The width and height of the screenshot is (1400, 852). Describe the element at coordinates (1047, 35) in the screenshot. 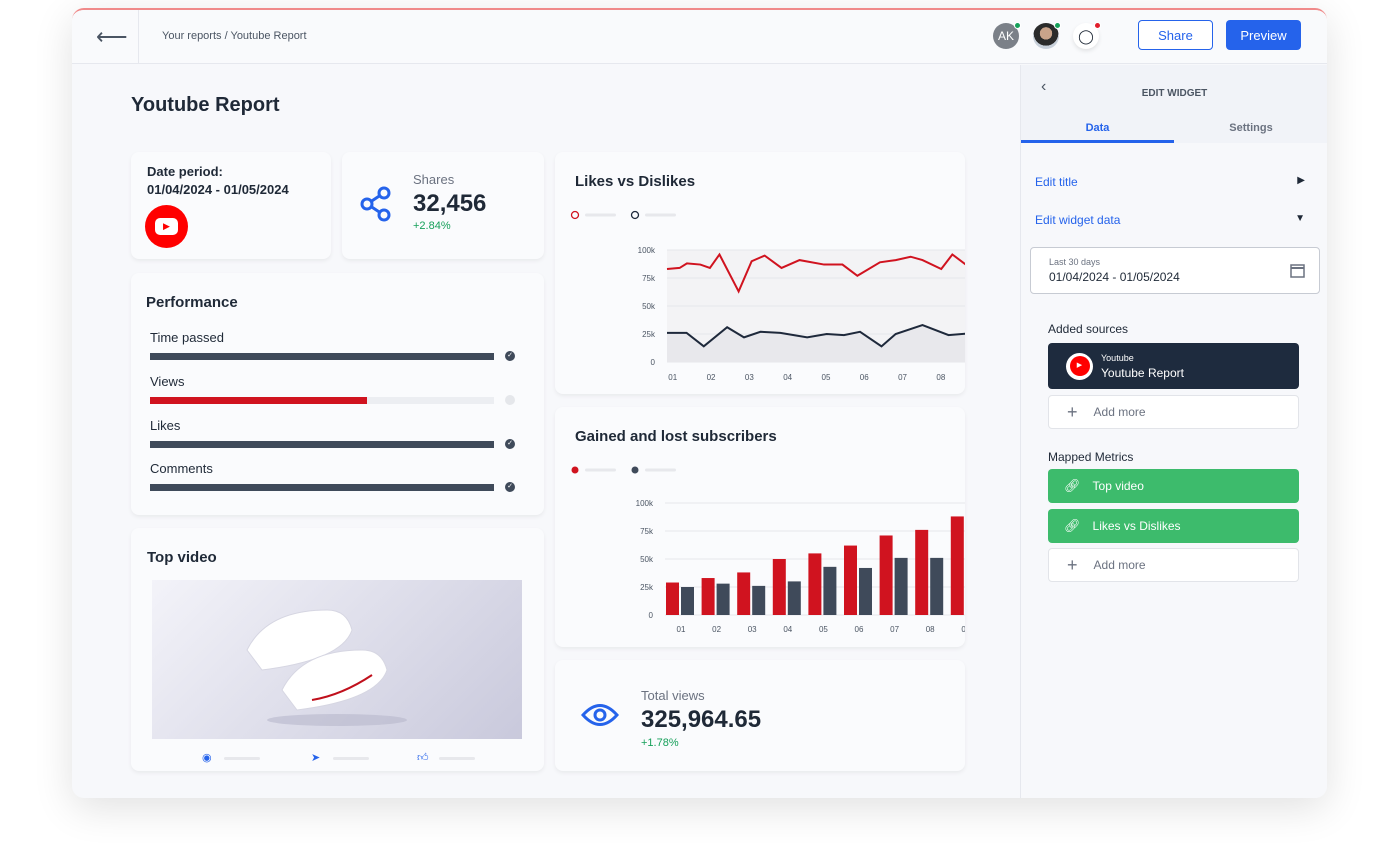

I see `user-avatar` at that location.